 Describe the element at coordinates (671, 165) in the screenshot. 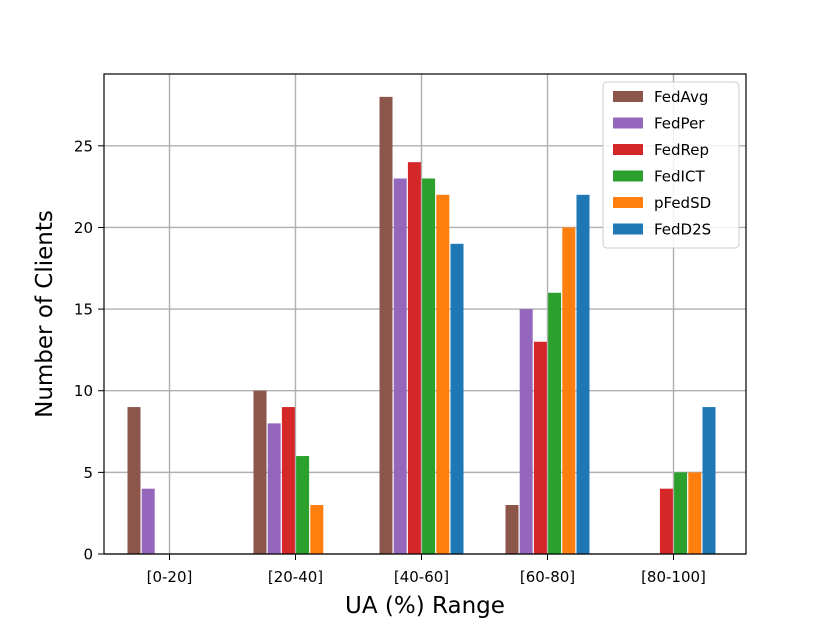

I see `legend: FedAvg FedPer FedRep FedICT pFedSD FedD2S` at that location.